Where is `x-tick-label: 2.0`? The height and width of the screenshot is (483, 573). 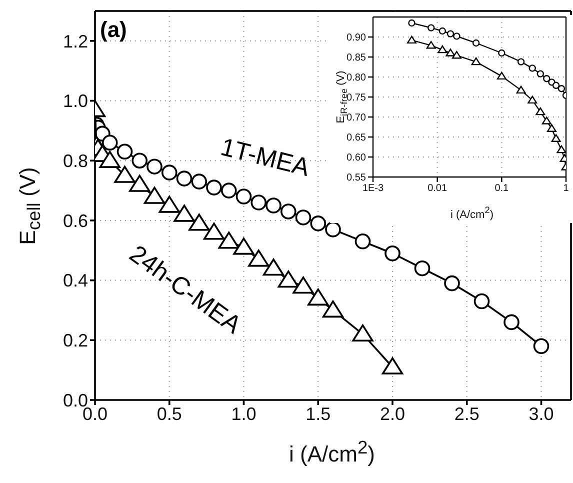 x-tick-label: 2.0 is located at coordinates (393, 414).